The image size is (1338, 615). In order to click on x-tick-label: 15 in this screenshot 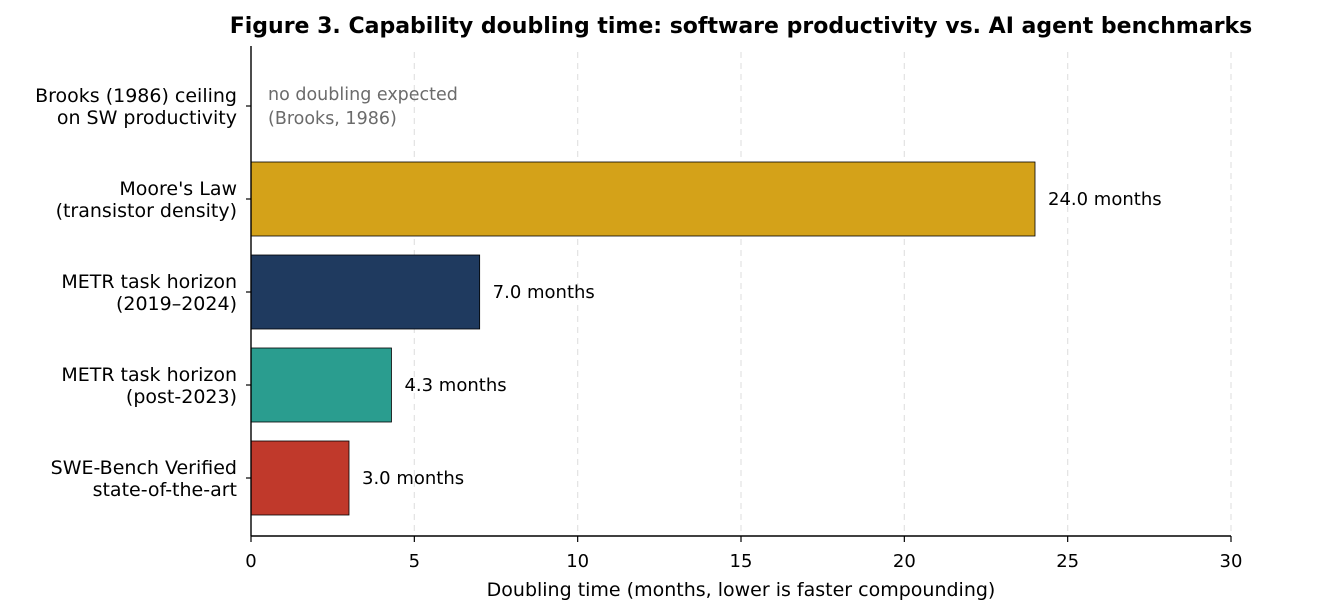, I will do `click(741, 561)`.